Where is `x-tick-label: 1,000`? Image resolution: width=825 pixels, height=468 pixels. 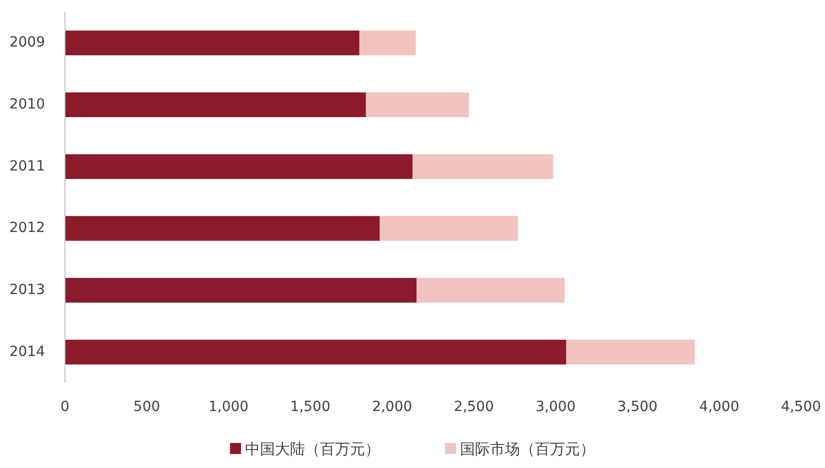
x-tick-label: 1,000 is located at coordinates (228, 407).